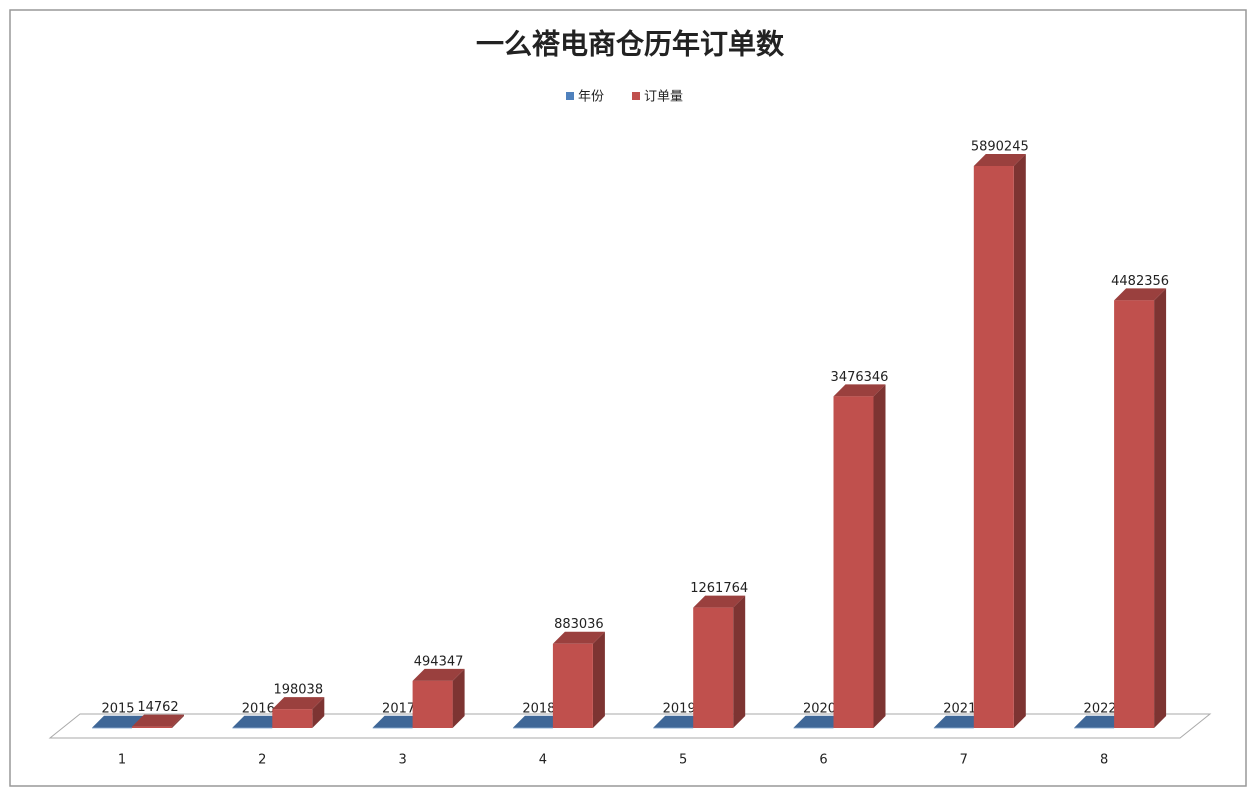  What do you see at coordinates (823, 760) in the screenshot?
I see `x-tick-label: 6` at bounding box center [823, 760].